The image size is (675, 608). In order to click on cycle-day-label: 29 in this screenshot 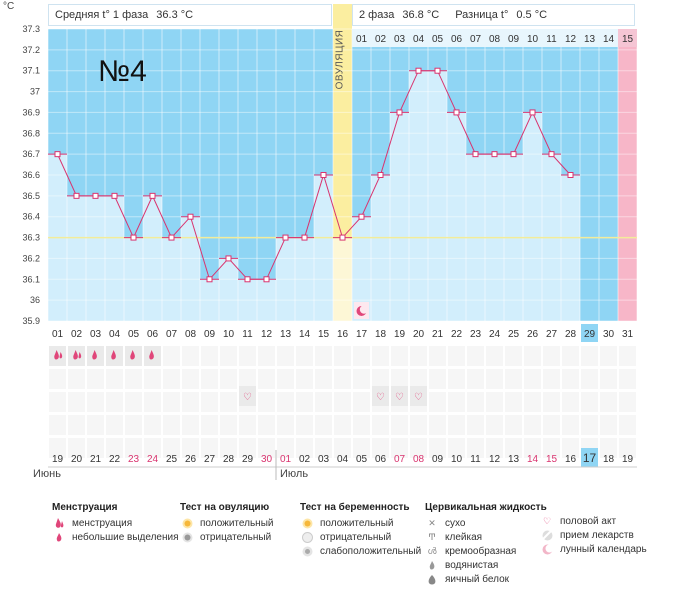, I will do `click(590, 334)`.